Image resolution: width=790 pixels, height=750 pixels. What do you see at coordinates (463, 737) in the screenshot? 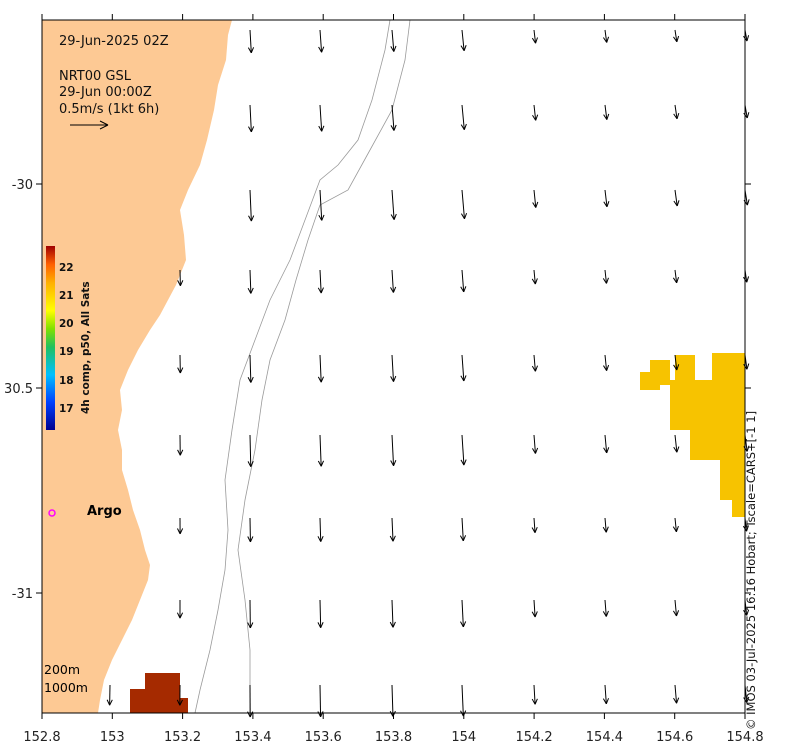
I see `x-tick-label: 154` at bounding box center [463, 737].